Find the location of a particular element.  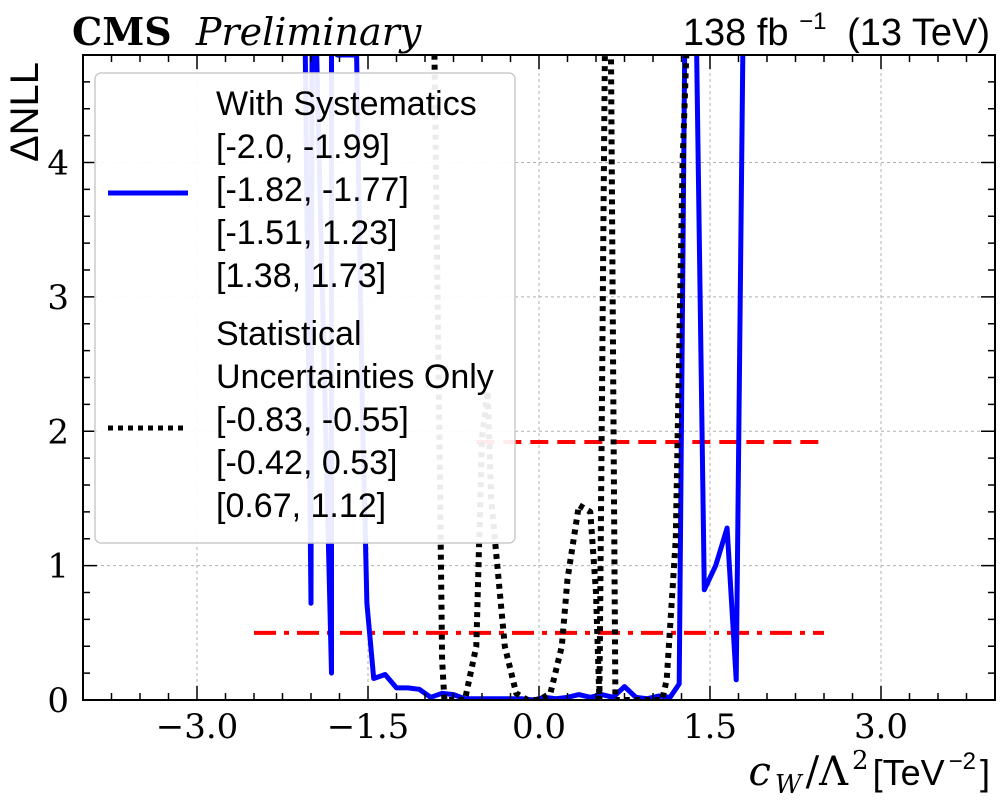

legend-line: Uncertainties Only is located at coordinates (355, 377).